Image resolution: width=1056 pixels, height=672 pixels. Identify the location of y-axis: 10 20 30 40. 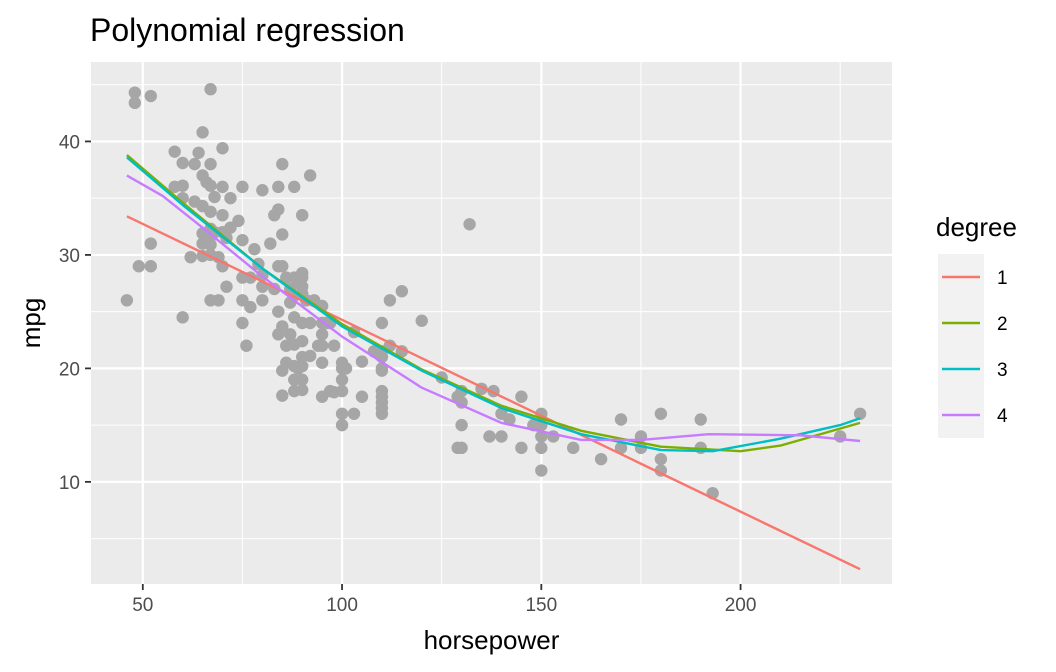
(75, 313).